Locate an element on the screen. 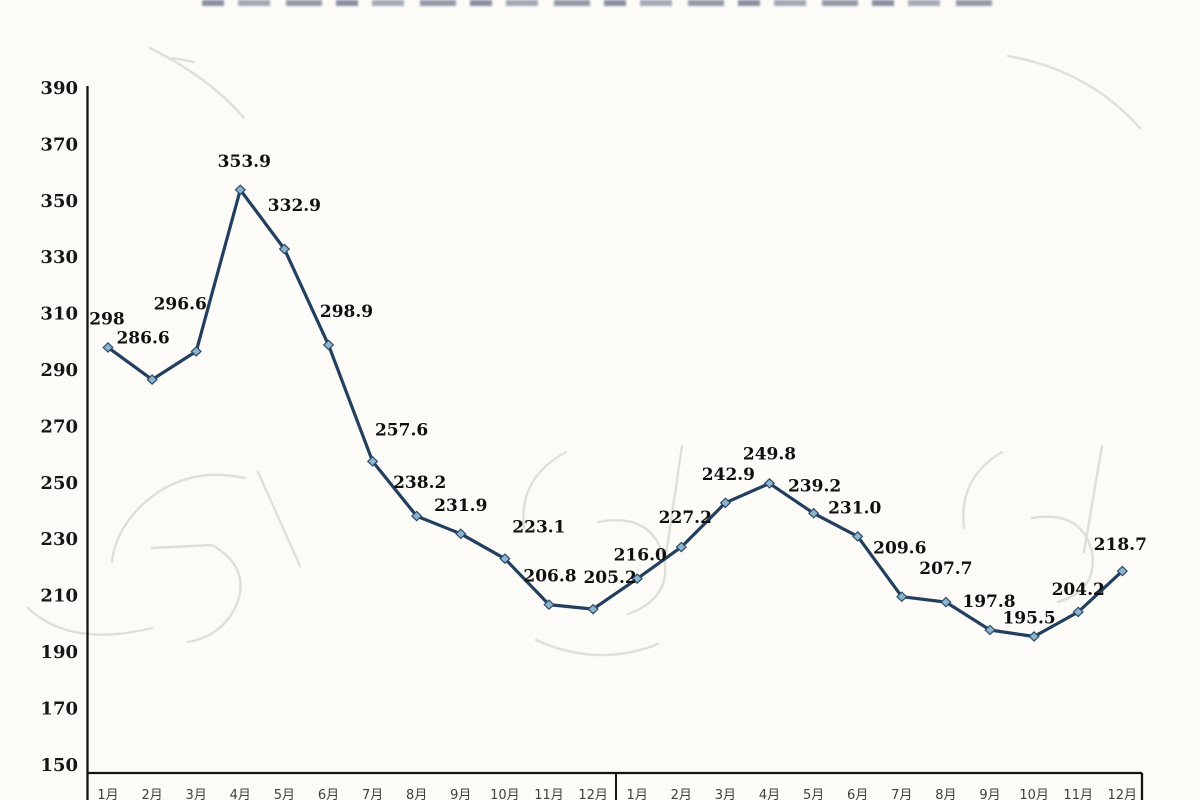  y-tick-label: 370 is located at coordinates (59, 144).